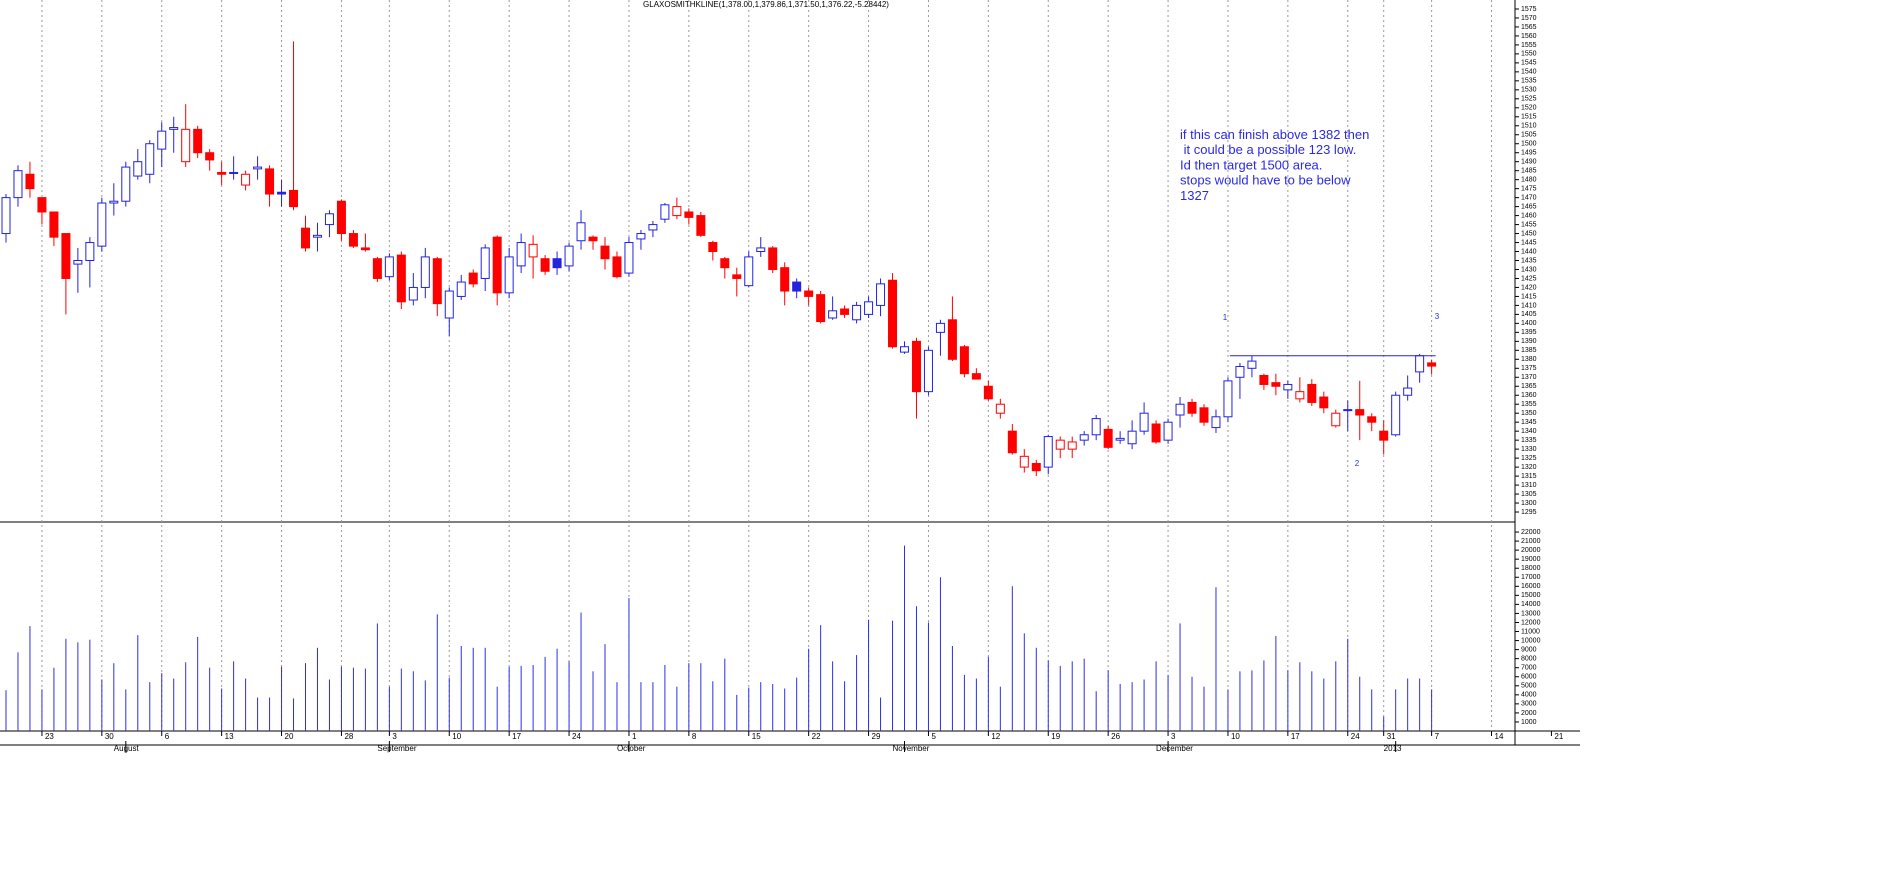  What do you see at coordinates (1174, 748) in the screenshot?
I see `month-label: December` at bounding box center [1174, 748].